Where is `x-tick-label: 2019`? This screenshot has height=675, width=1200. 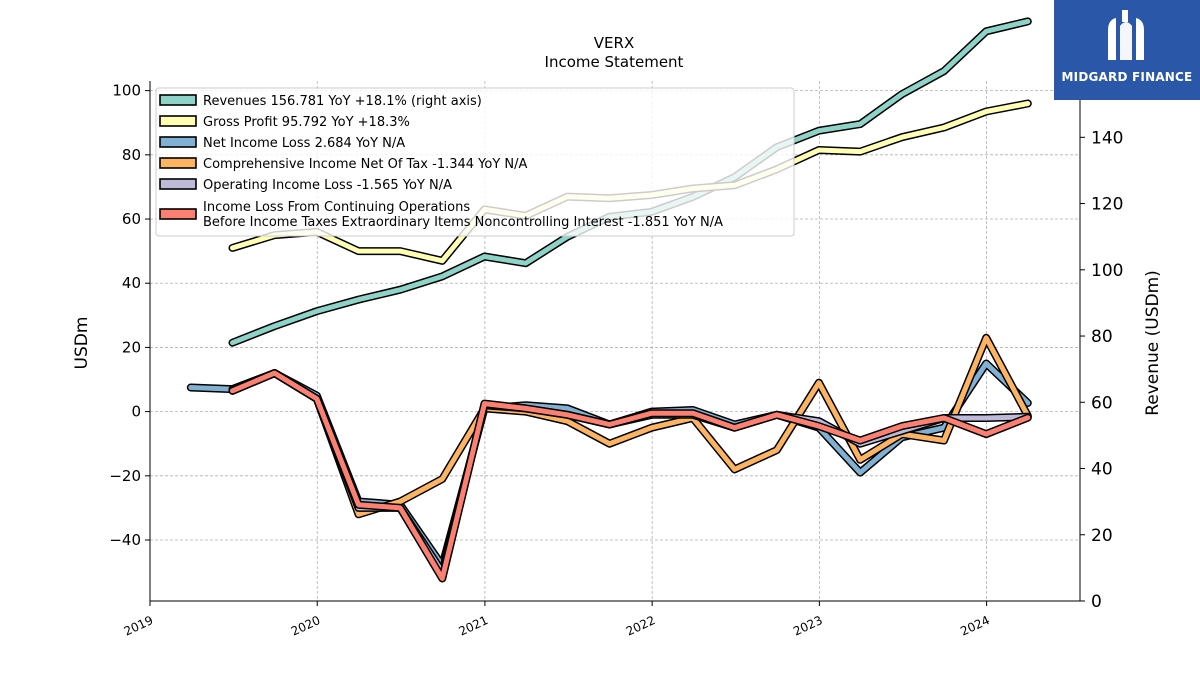 x-tick-label: 2019 is located at coordinates (139, 626).